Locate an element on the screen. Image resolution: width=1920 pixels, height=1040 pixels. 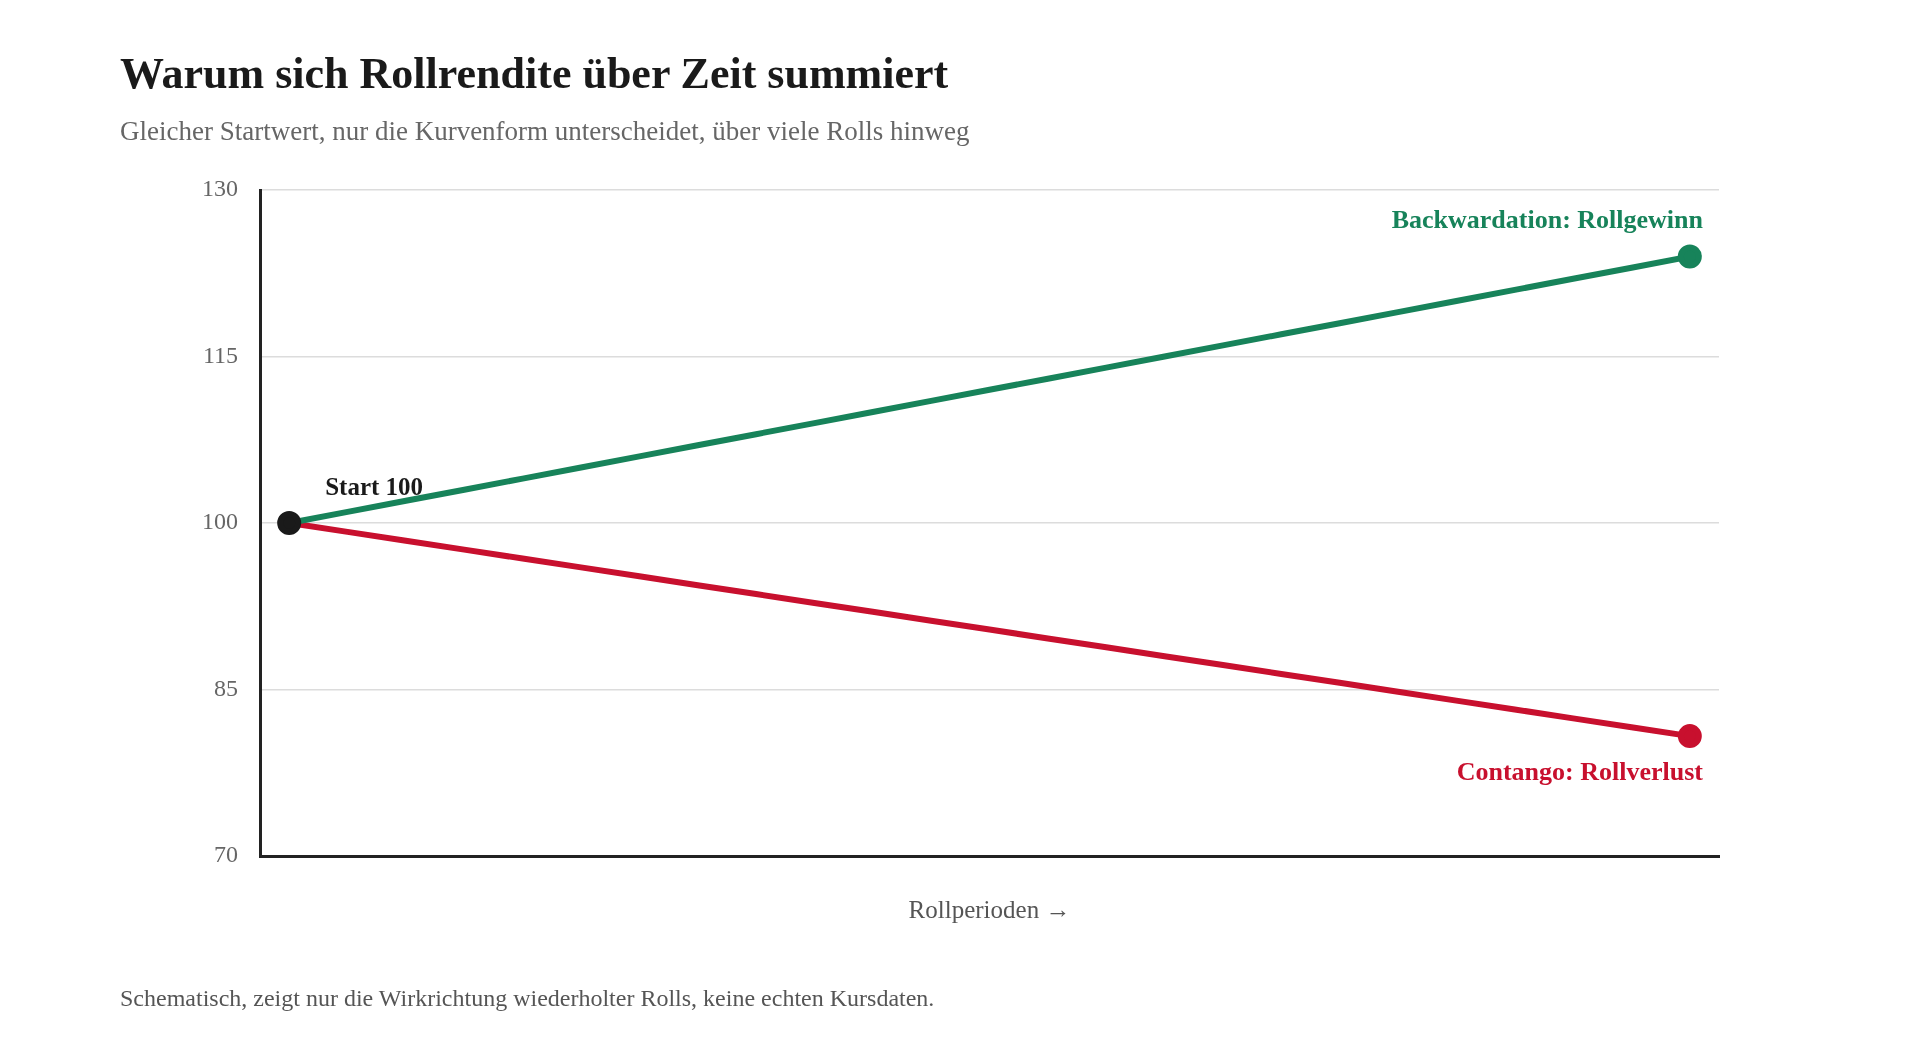
chart-subtitle: Gleicher Startwert, nur die Kurvenform unterscheidet, über viele Rolls hinweg is located at coordinates (545, 131).